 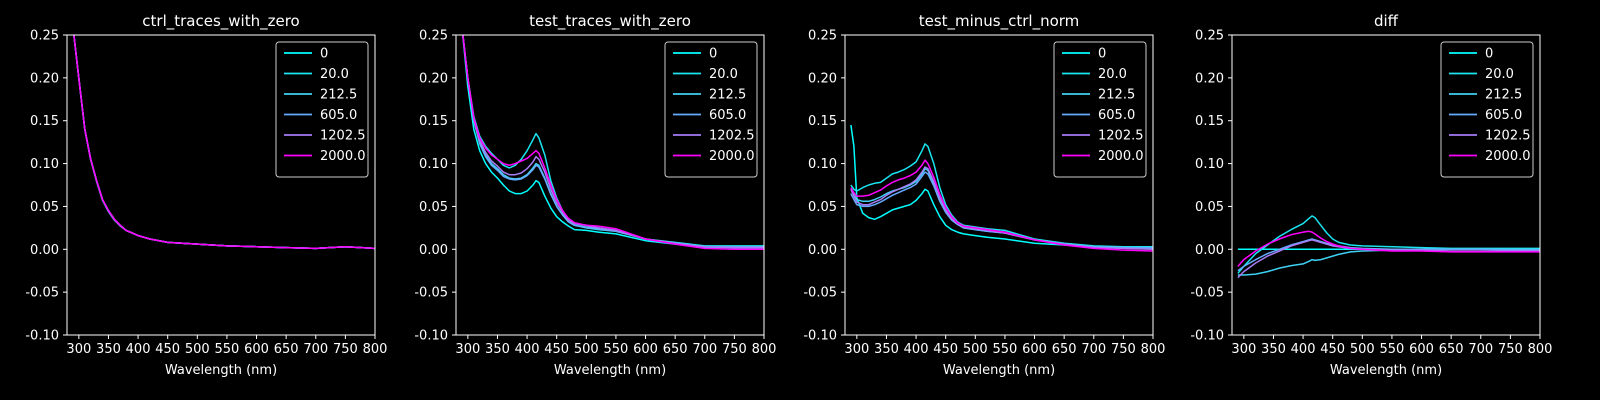 What do you see at coordinates (999, 21) in the screenshot?
I see `chart-title: test_minus_ctrl_norm` at bounding box center [999, 21].